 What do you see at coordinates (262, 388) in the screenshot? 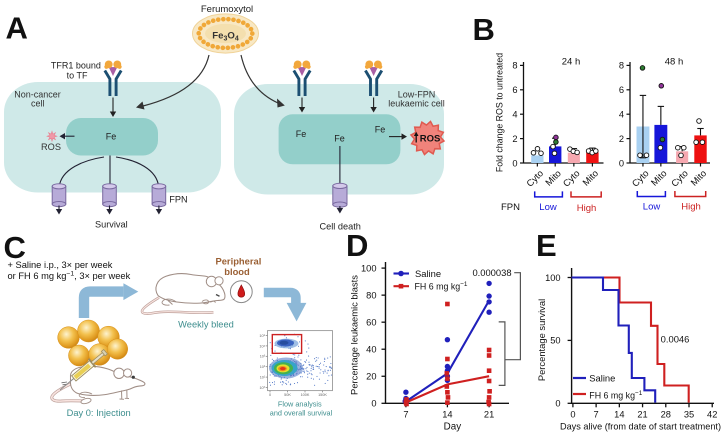
I see `svg-text: 10⁰` at bounding box center [262, 388].